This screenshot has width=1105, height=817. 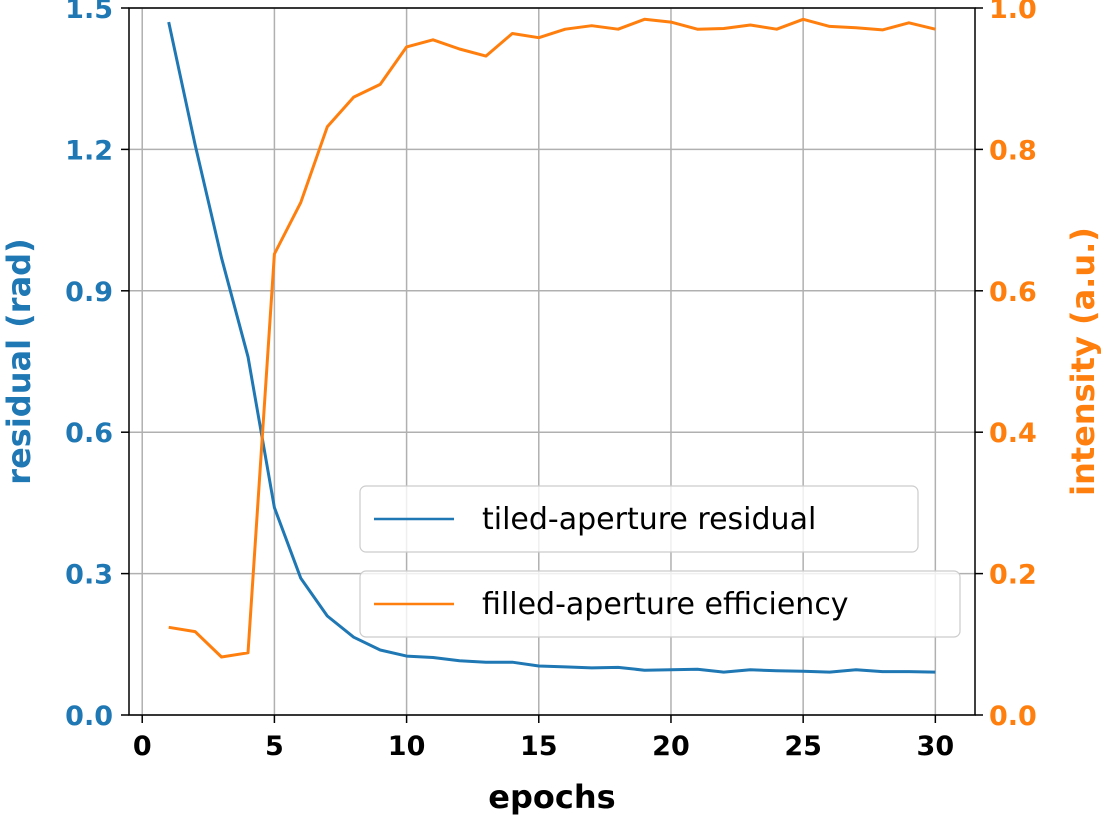 What do you see at coordinates (1013, 716) in the screenshot?
I see `right-y-tick-label: 0.0` at bounding box center [1013, 716].